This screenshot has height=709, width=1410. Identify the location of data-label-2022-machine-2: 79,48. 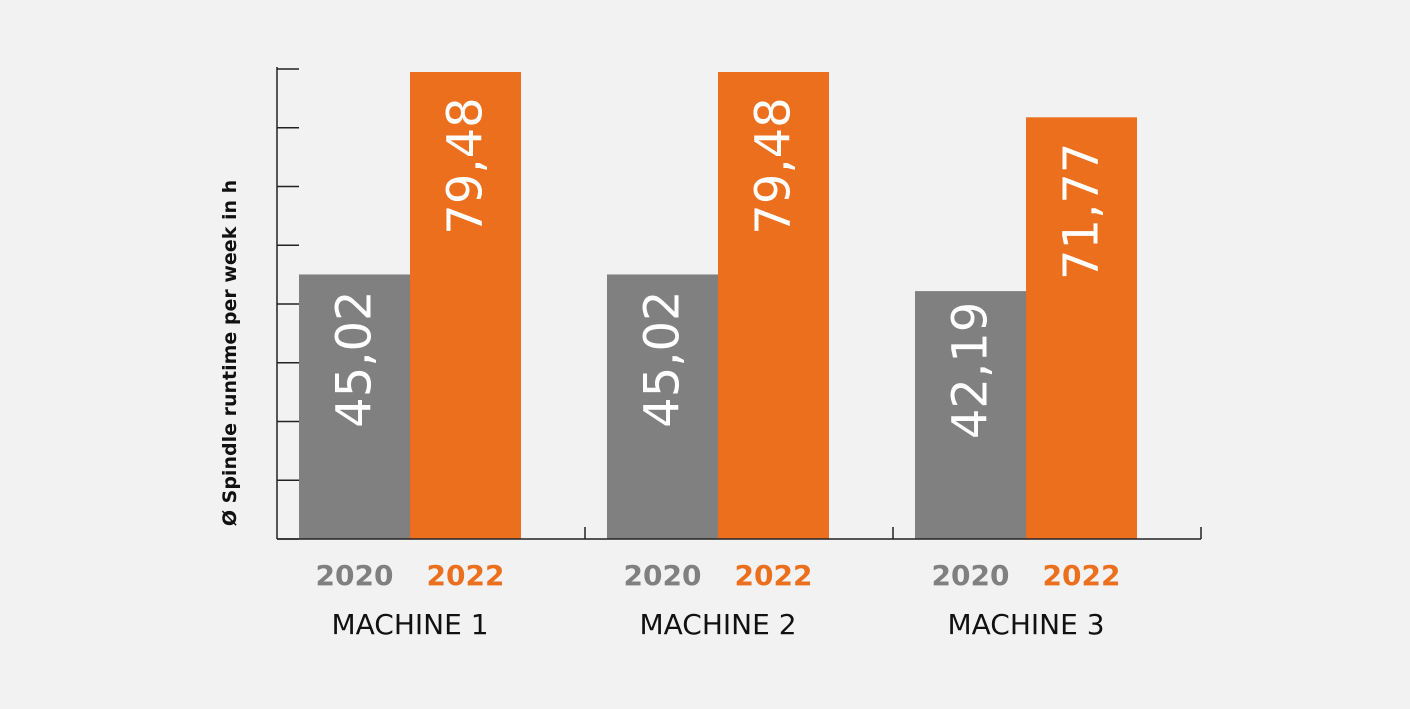
(774, 165).